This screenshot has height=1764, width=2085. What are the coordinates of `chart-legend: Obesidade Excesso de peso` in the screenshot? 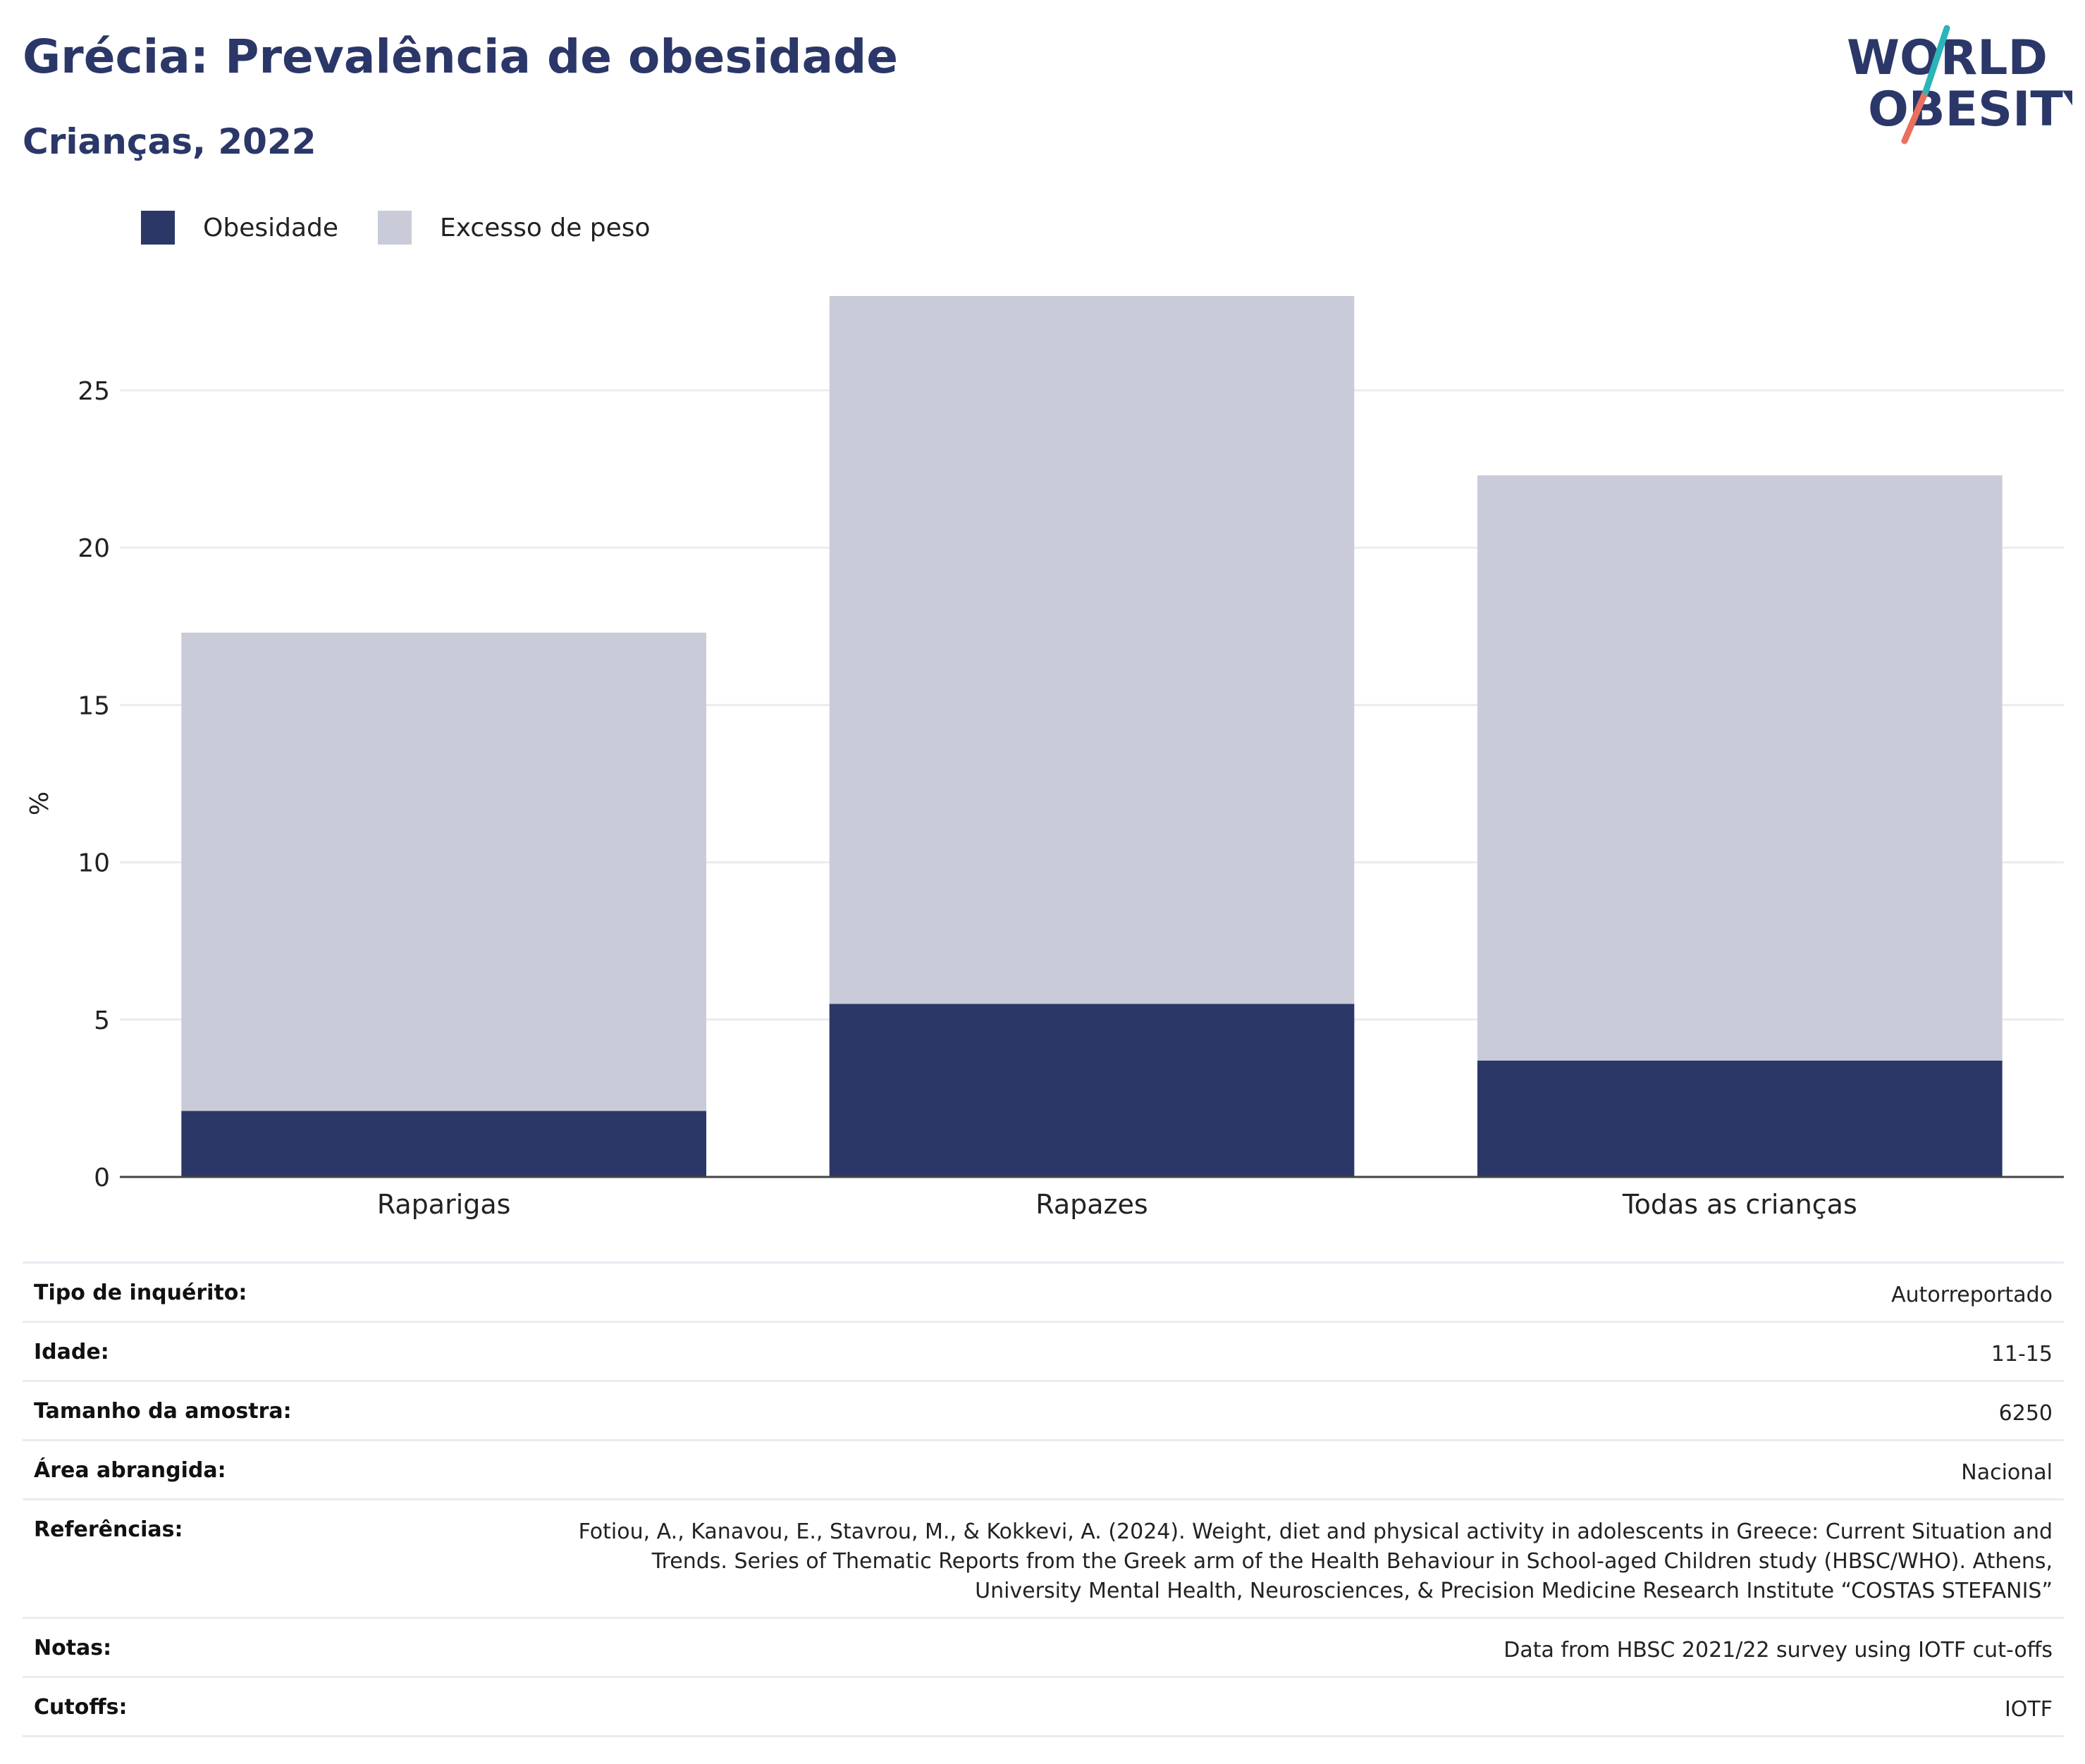 It's located at (415, 227).